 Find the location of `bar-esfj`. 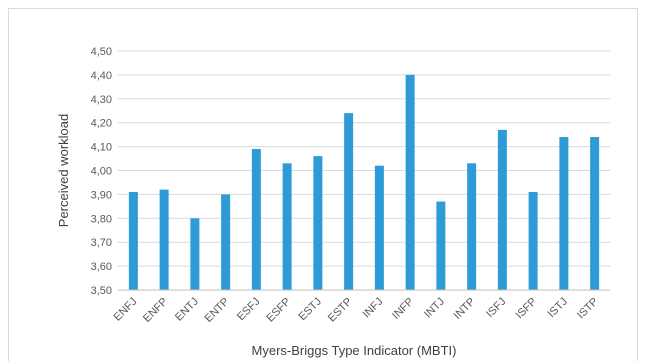

bar-esfj is located at coordinates (256, 219).